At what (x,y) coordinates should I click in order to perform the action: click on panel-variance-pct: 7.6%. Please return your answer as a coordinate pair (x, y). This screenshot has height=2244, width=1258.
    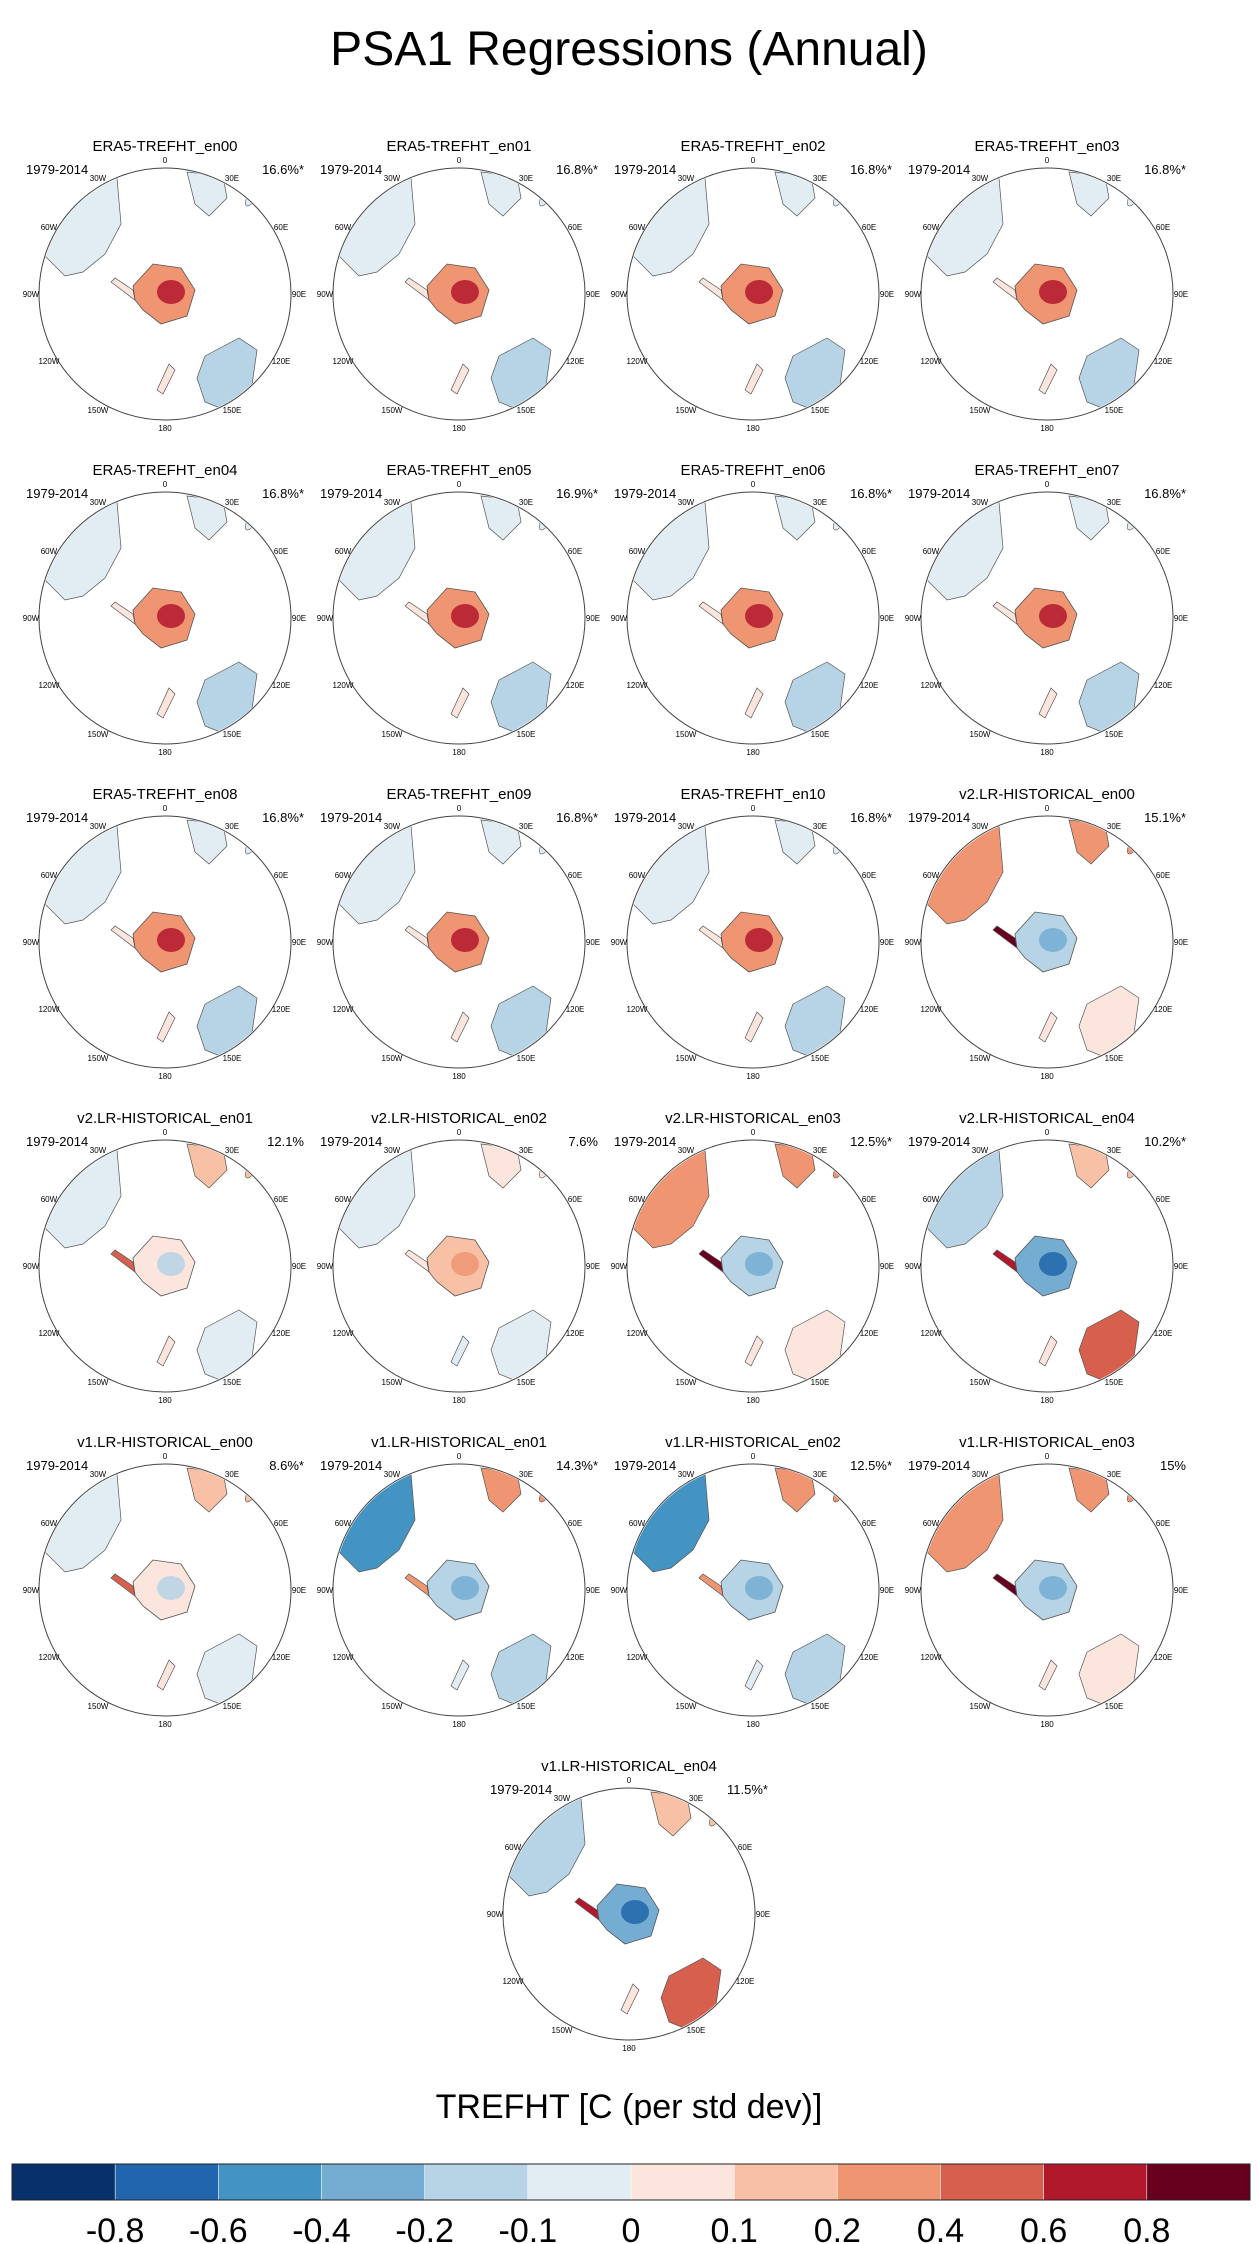
    Looking at the image, I should click on (583, 1141).